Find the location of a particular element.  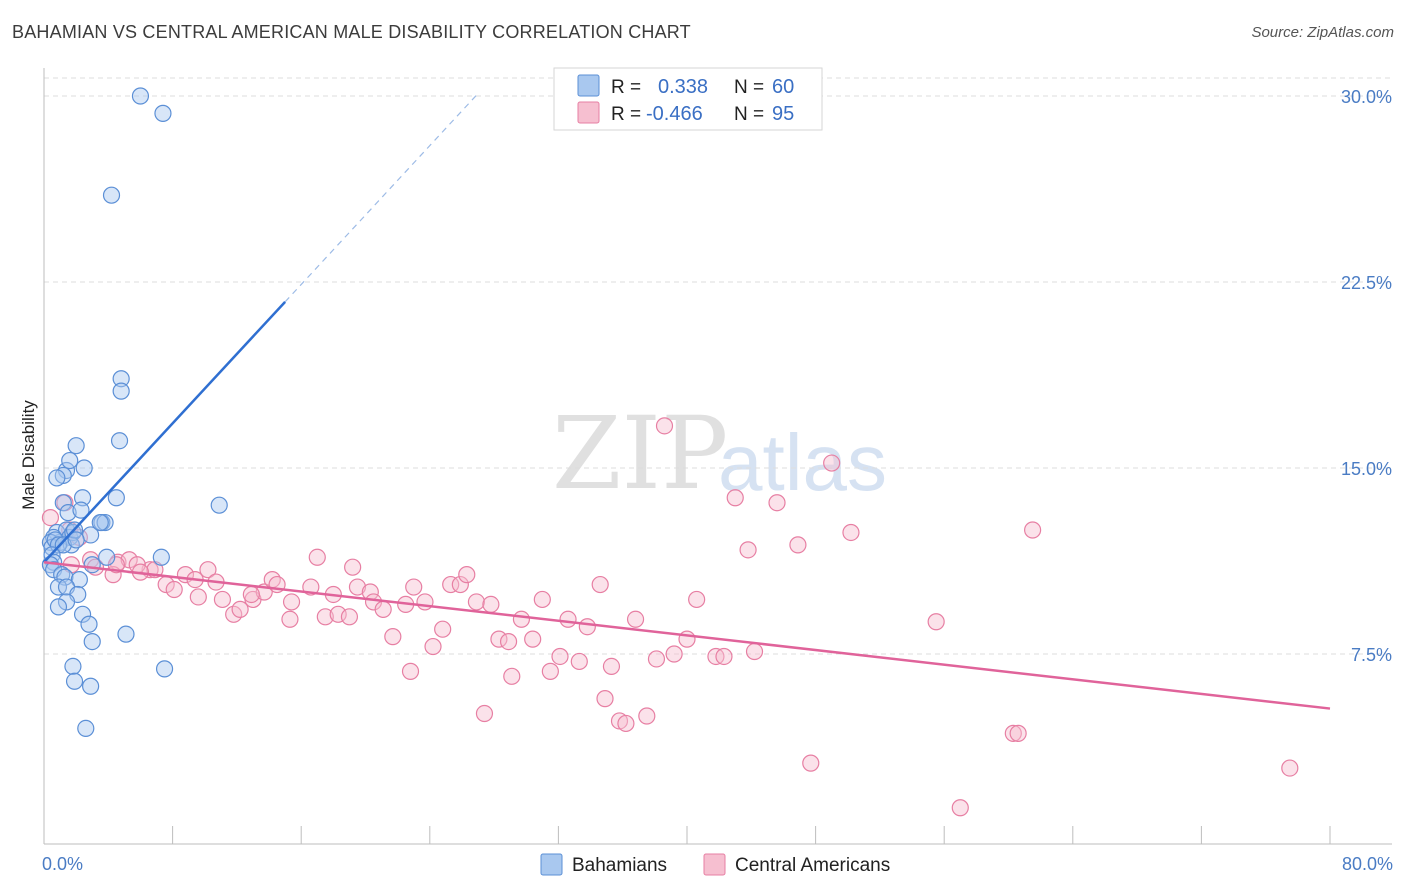

watermark: ZIP atlas is located at coordinates (719, 453).